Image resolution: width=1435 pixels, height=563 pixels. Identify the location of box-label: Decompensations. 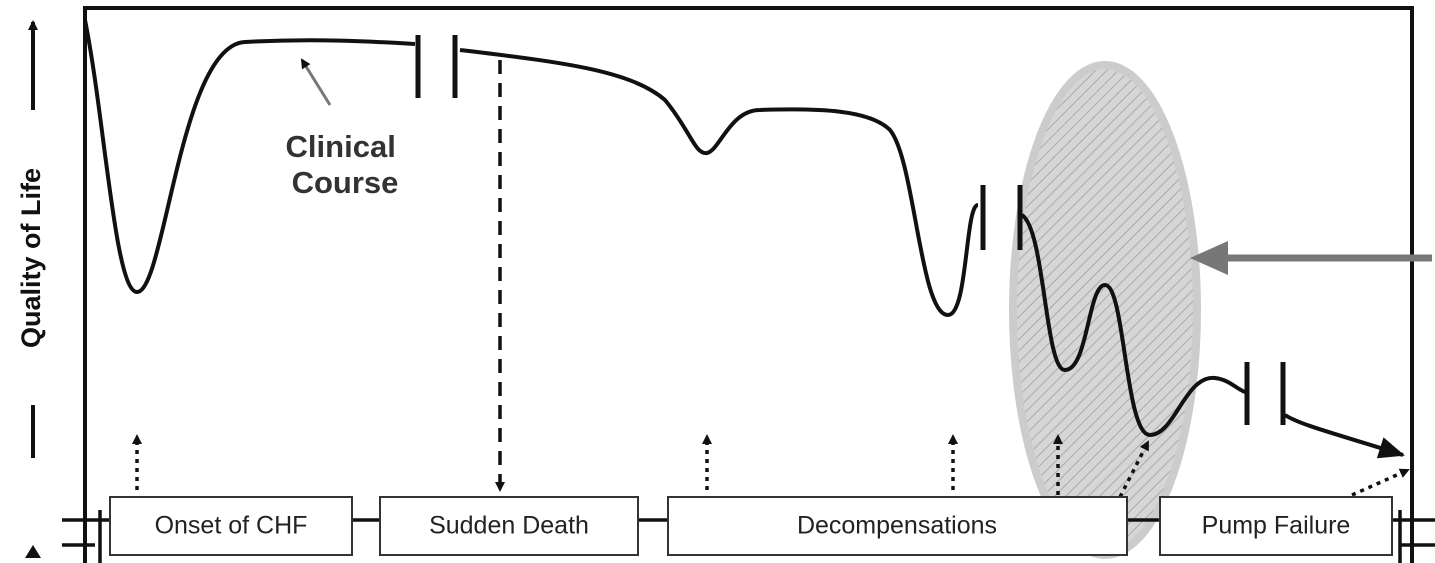
(897, 526).